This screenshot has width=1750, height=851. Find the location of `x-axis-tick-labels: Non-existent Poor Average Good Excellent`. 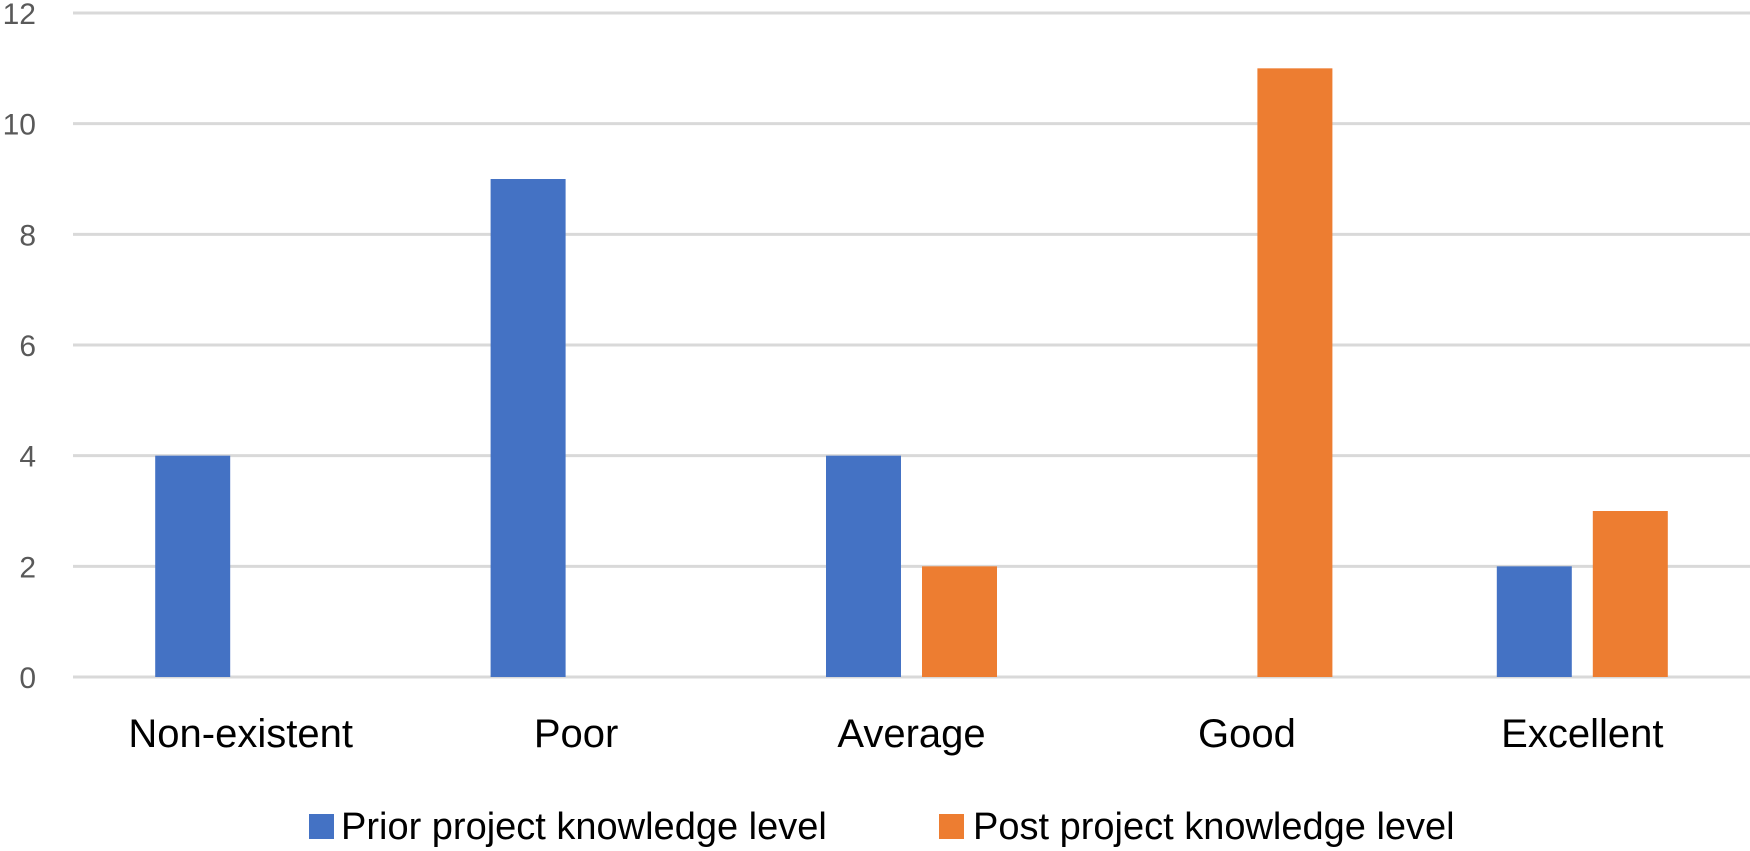

x-axis-tick-labels: Non-existent Poor Average Good Excellent is located at coordinates (895, 734).